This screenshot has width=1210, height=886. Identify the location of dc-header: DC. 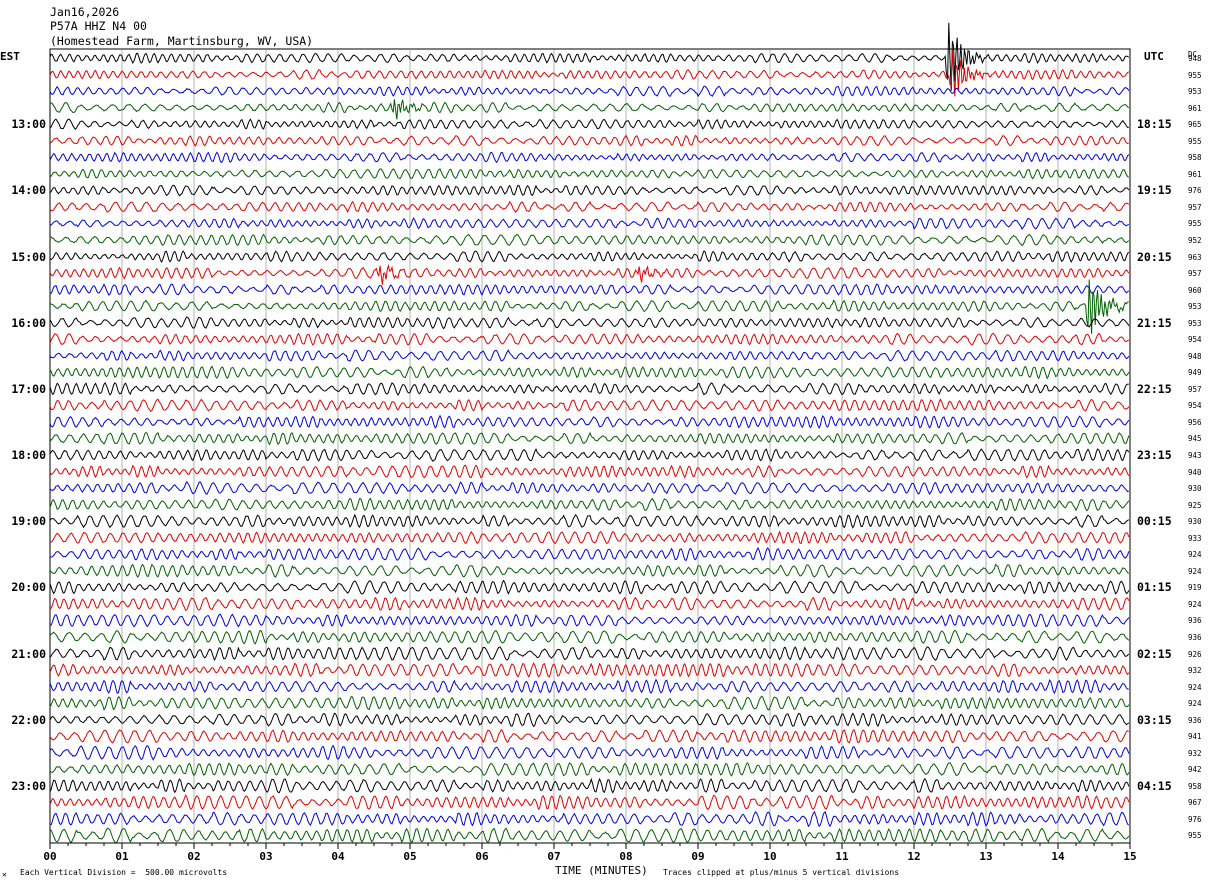
(1193, 54).